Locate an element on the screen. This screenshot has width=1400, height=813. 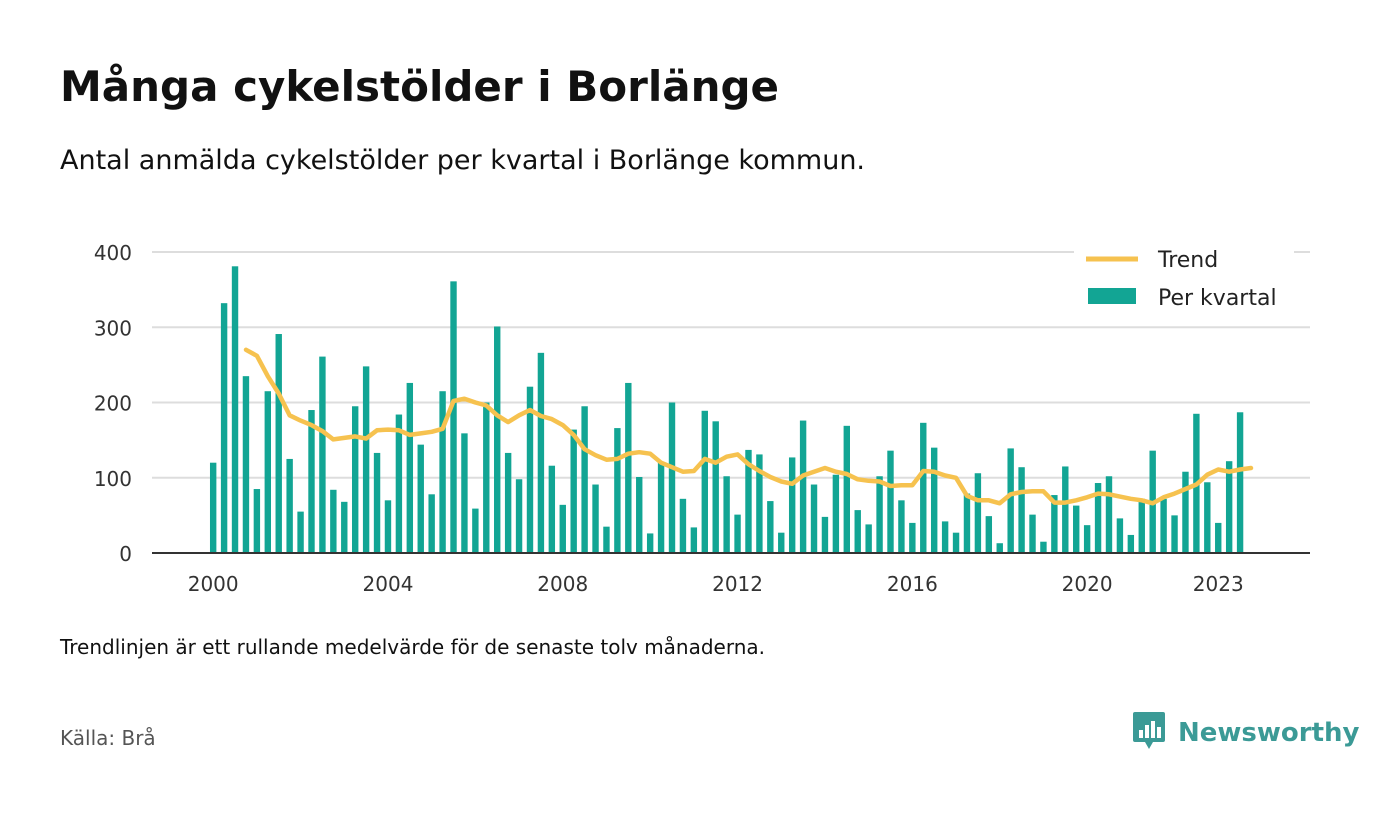
x-tick-label: 2020 is located at coordinates (1087, 584).